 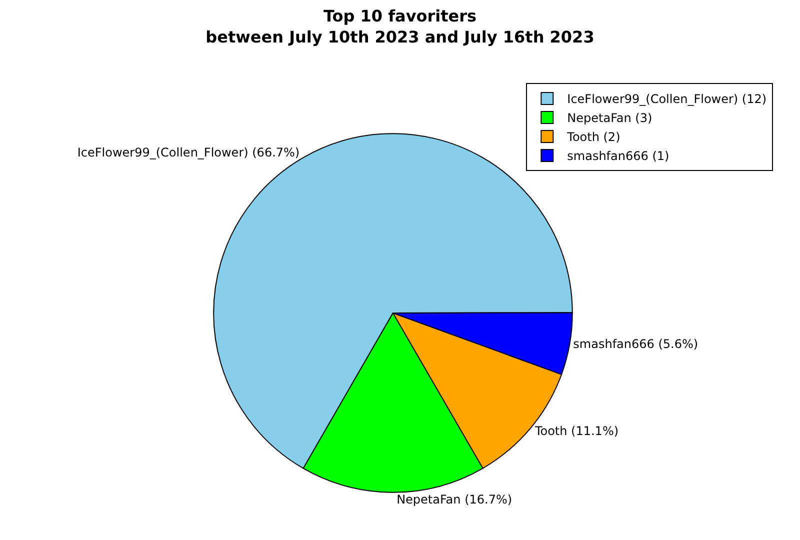 I want to click on legend-label: Tooth (2), so click(x=593, y=137).